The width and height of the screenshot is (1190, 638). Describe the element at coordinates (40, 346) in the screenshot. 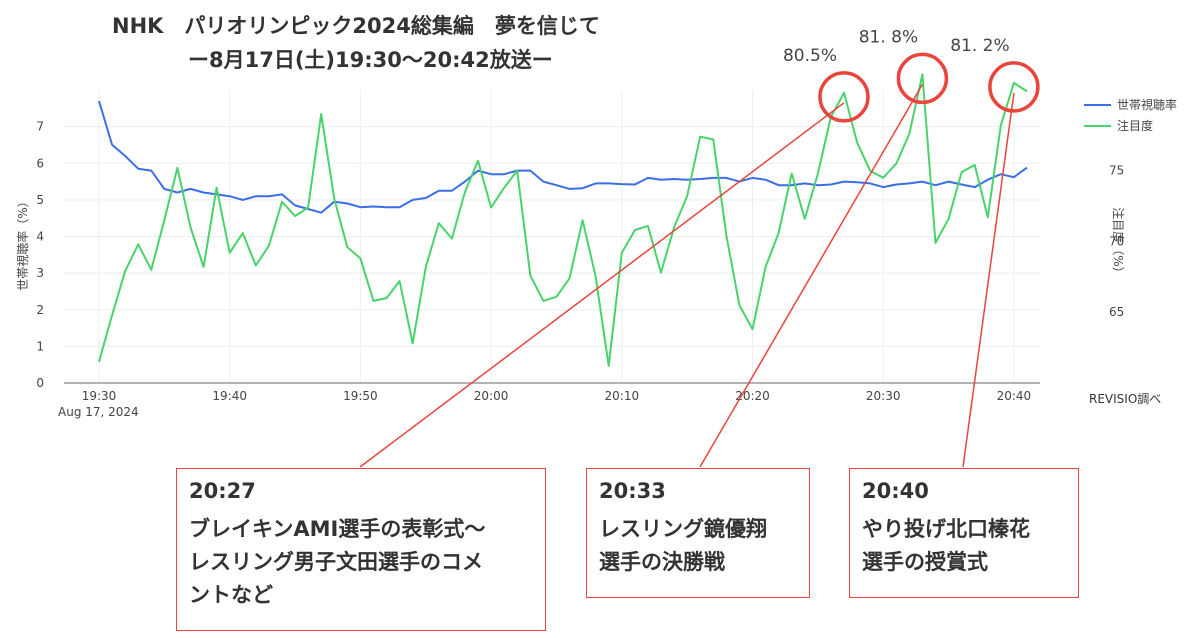

I see `y-left-tick-label: 1` at that location.